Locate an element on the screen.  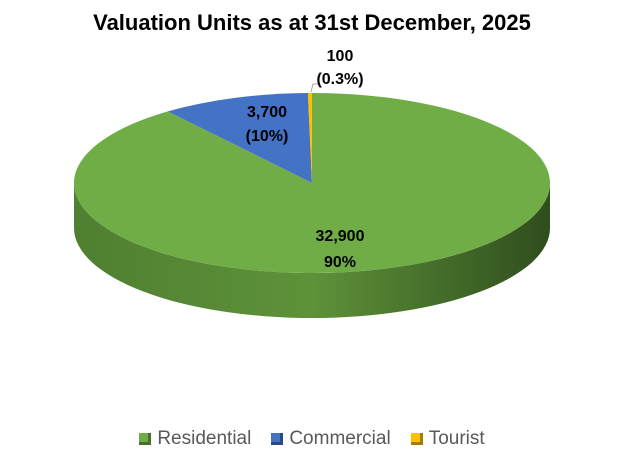
legend-label: Tourist is located at coordinates (456, 438).